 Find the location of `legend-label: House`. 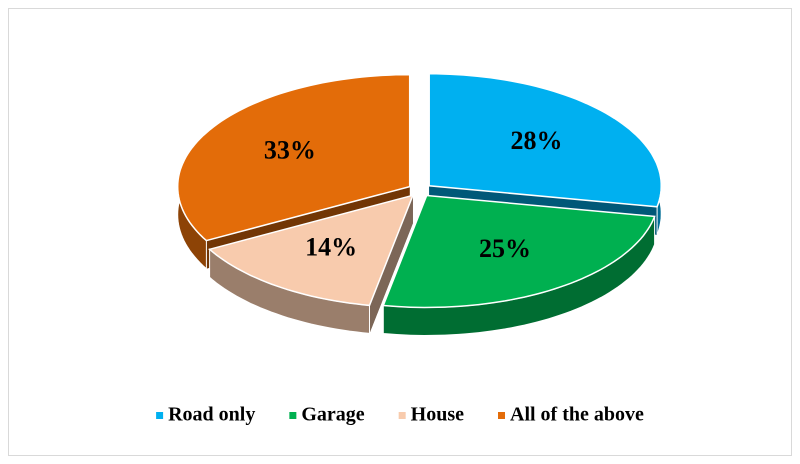

legend-label: House is located at coordinates (437, 415).